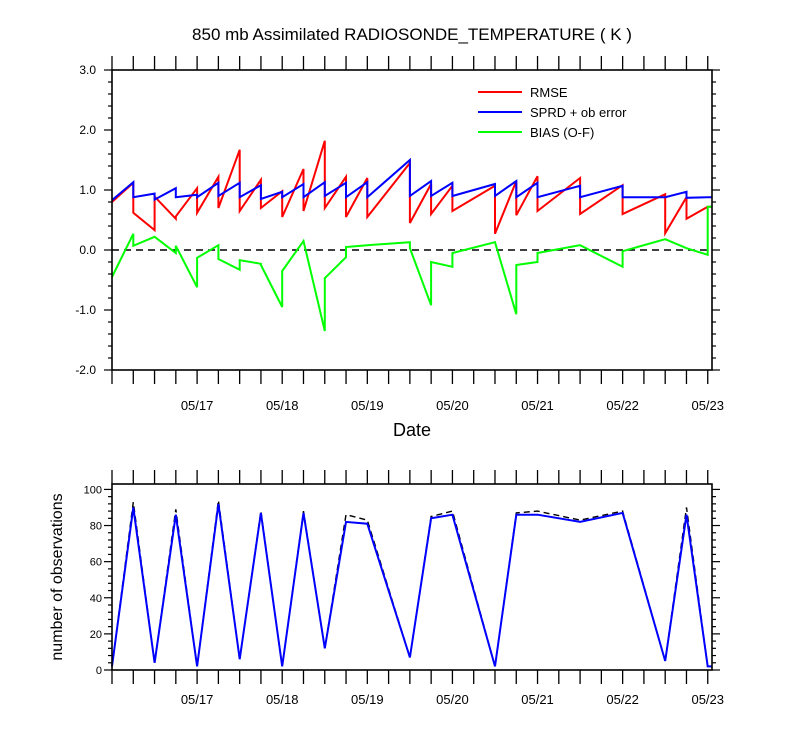 The image size is (800, 750). Describe the element at coordinates (87, 130) in the screenshot. I see `y-tick-label: 2.0` at that location.